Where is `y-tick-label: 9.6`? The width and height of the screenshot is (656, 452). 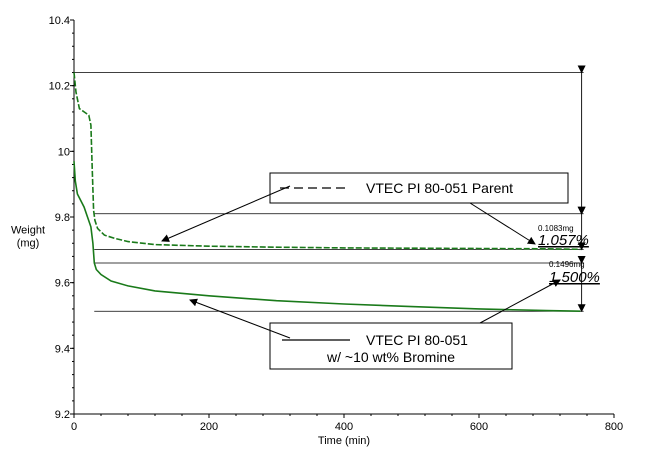
y-tick-label: 9.6 is located at coordinates (62, 284).